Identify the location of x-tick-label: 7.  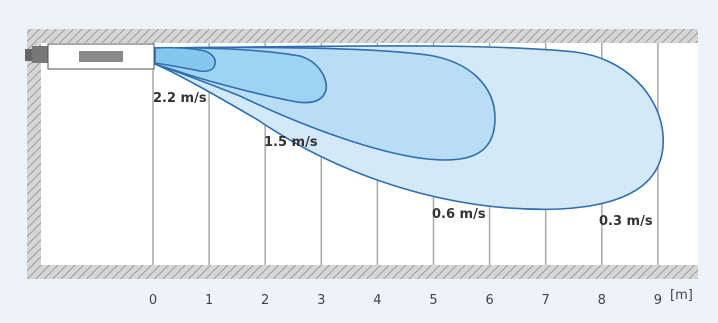
(546, 300).